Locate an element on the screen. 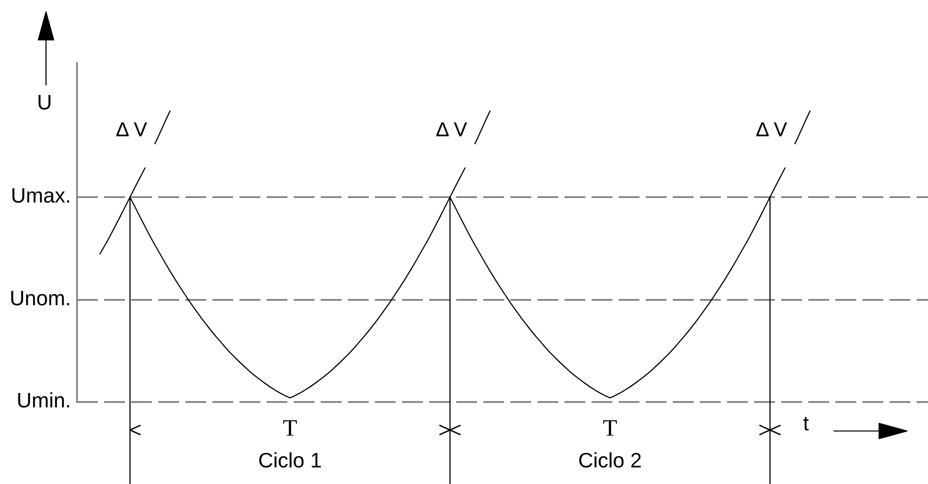  text: Ciclo 2 is located at coordinates (610, 460).